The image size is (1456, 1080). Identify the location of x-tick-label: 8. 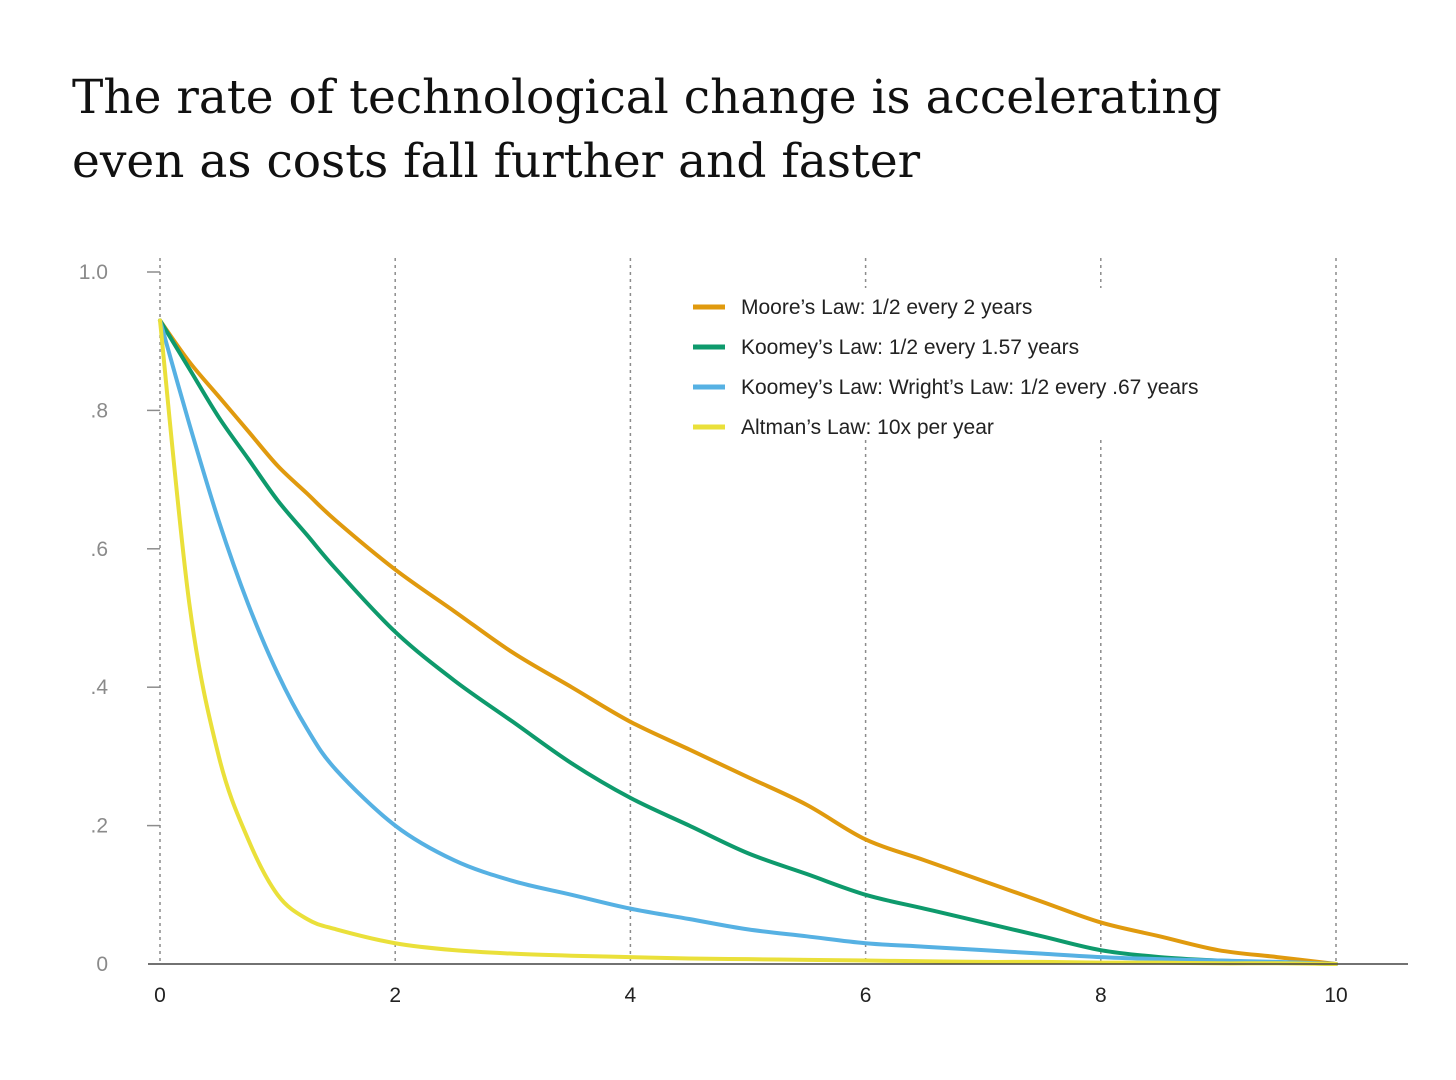
(1101, 995).